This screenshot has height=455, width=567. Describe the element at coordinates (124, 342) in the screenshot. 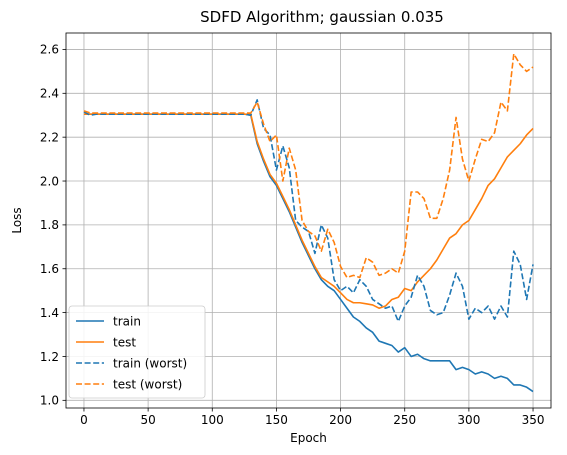

I see `legend-label: test` at that location.